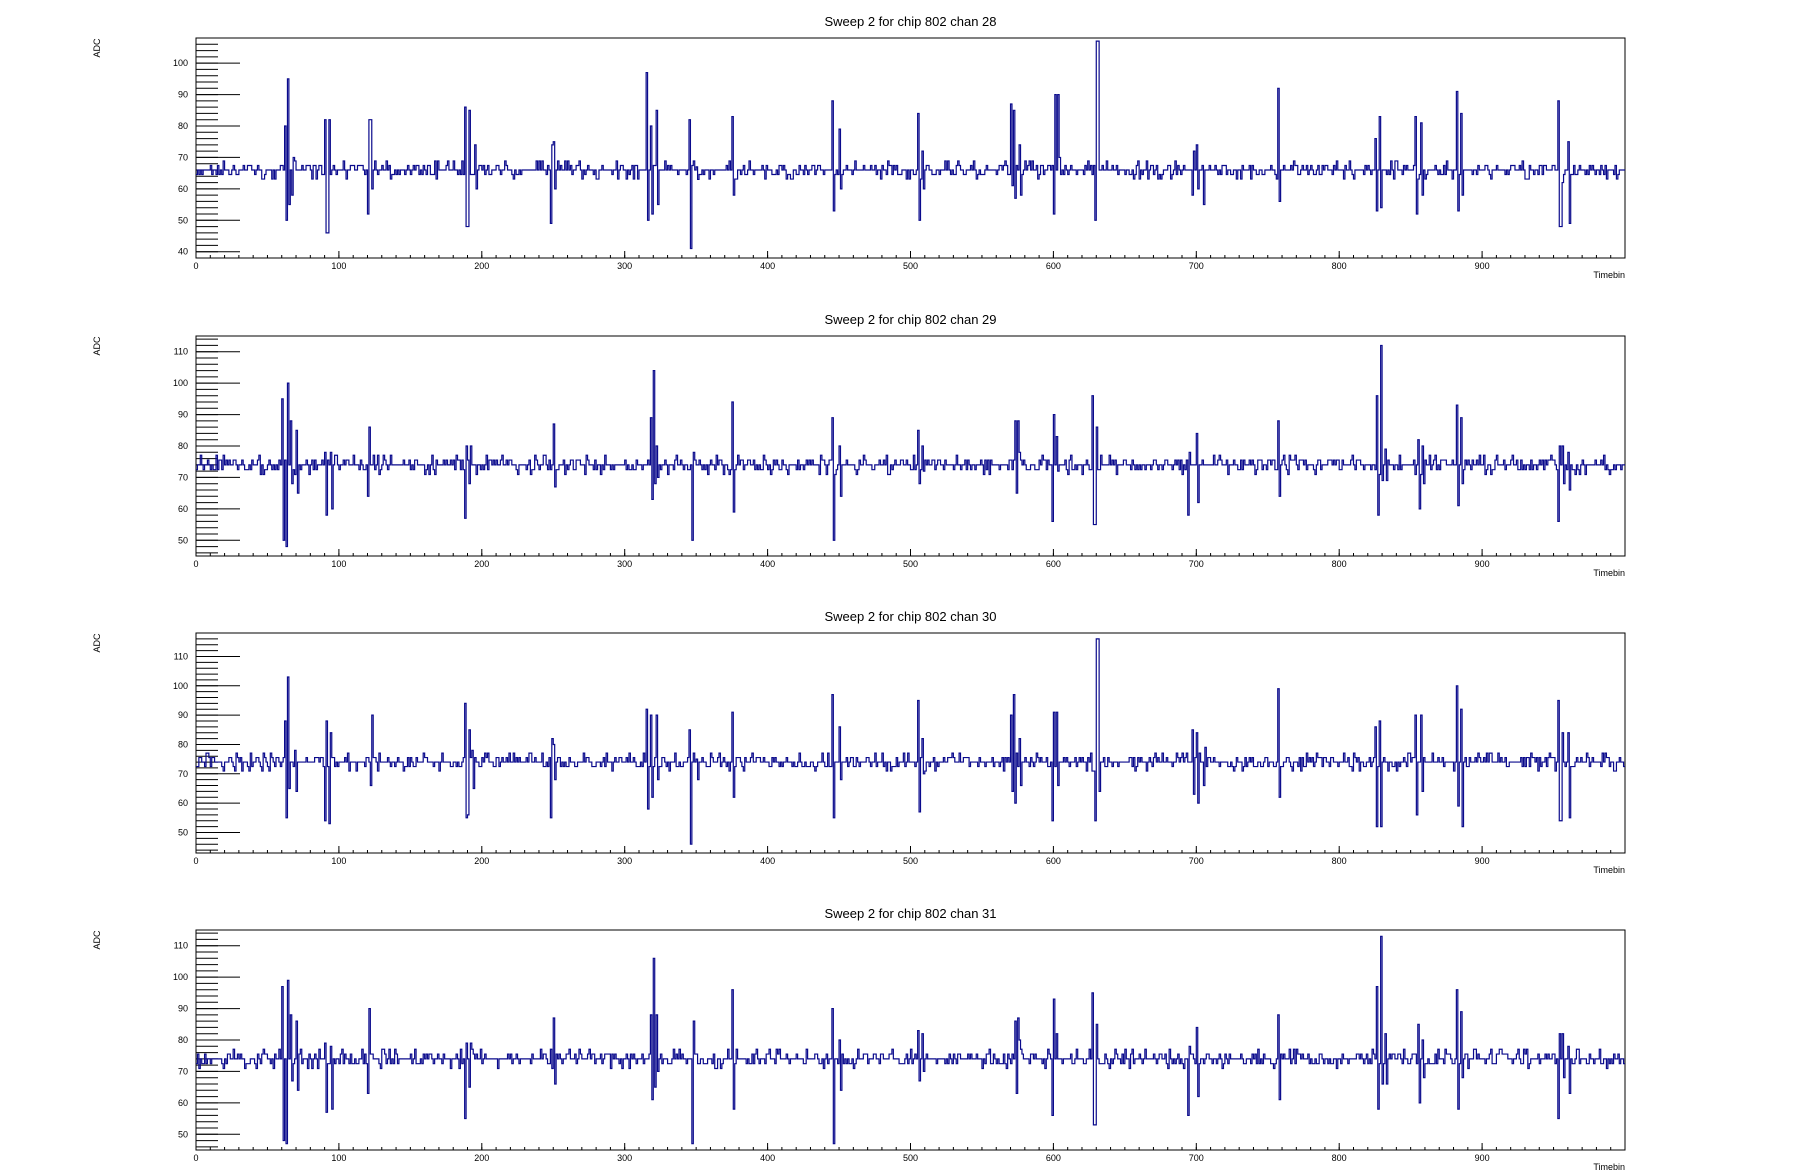  Describe the element at coordinates (183, 252) in the screenshot. I see `y-tick-label: 40` at that location.